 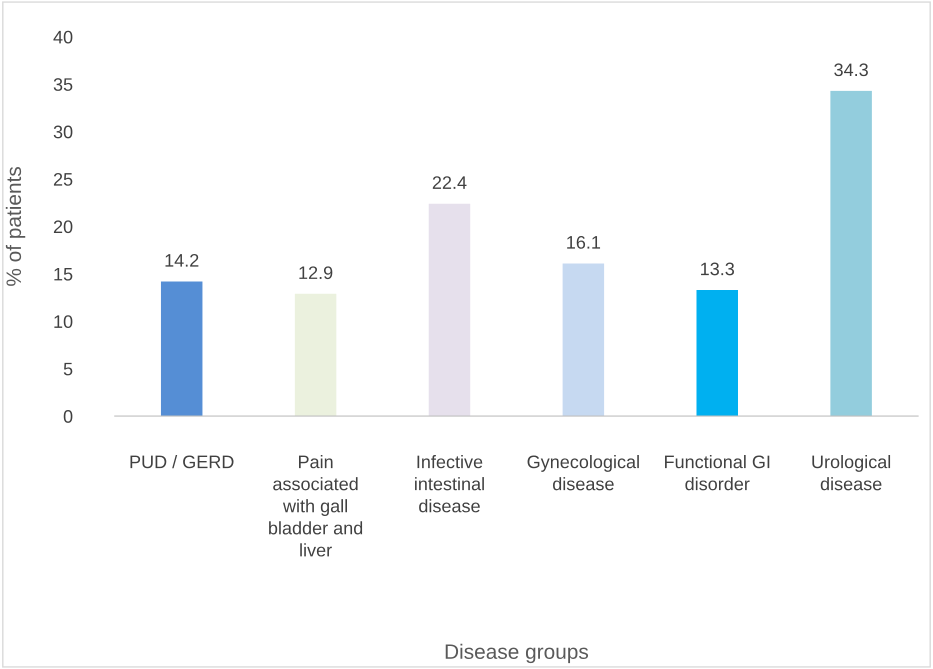 What do you see at coordinates (63, 132) in the screenshot?
I see `y-tick-label: 30` at bounding box center [63, 132].